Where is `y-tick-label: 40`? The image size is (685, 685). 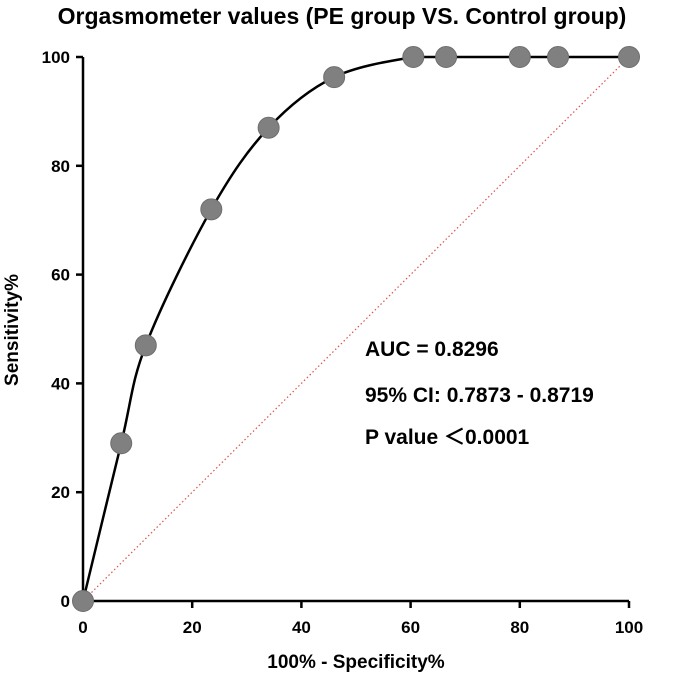
y-tick-label: 40 is located at coordinates (60, 383).